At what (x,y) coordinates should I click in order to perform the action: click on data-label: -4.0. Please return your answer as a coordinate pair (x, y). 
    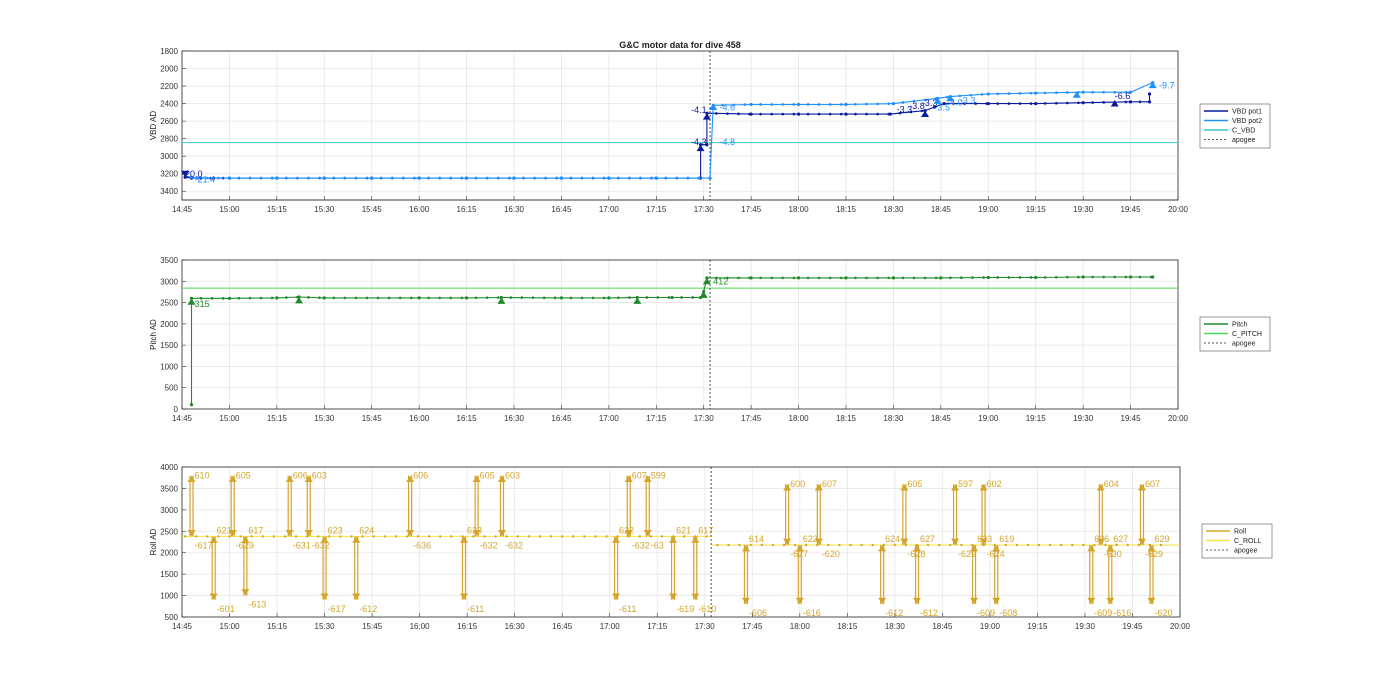
    Looking at the image, I should click on (955, 102).